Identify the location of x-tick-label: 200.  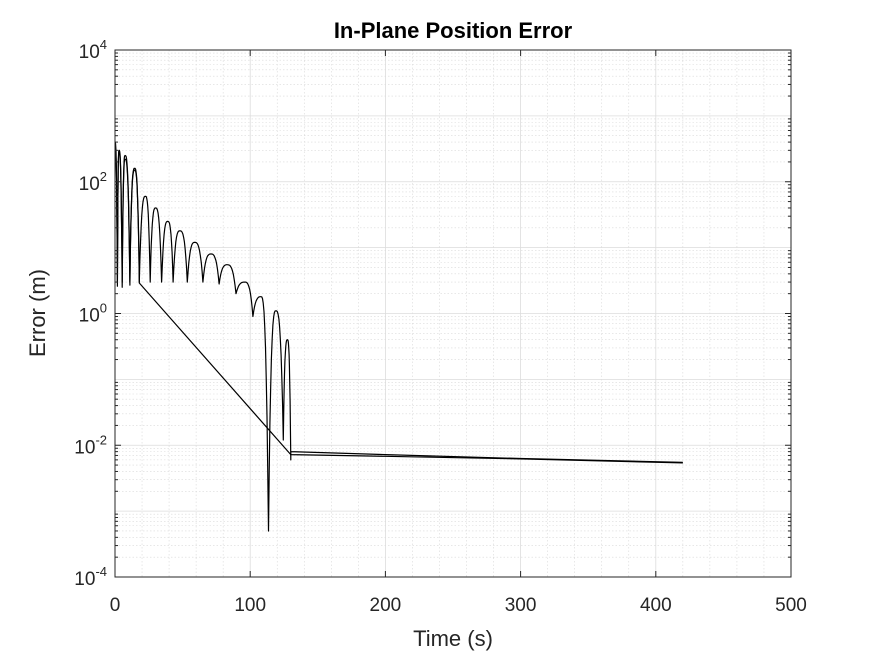
(386, 605).